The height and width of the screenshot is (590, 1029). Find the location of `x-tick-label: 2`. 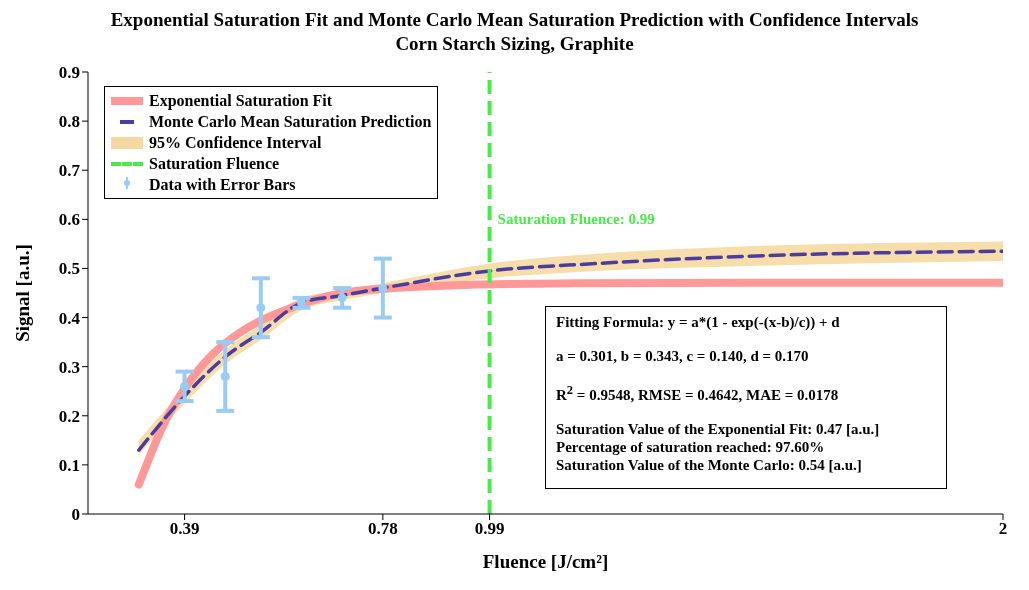

x-tick-label: 2 is located at coordinates (1003, 529).